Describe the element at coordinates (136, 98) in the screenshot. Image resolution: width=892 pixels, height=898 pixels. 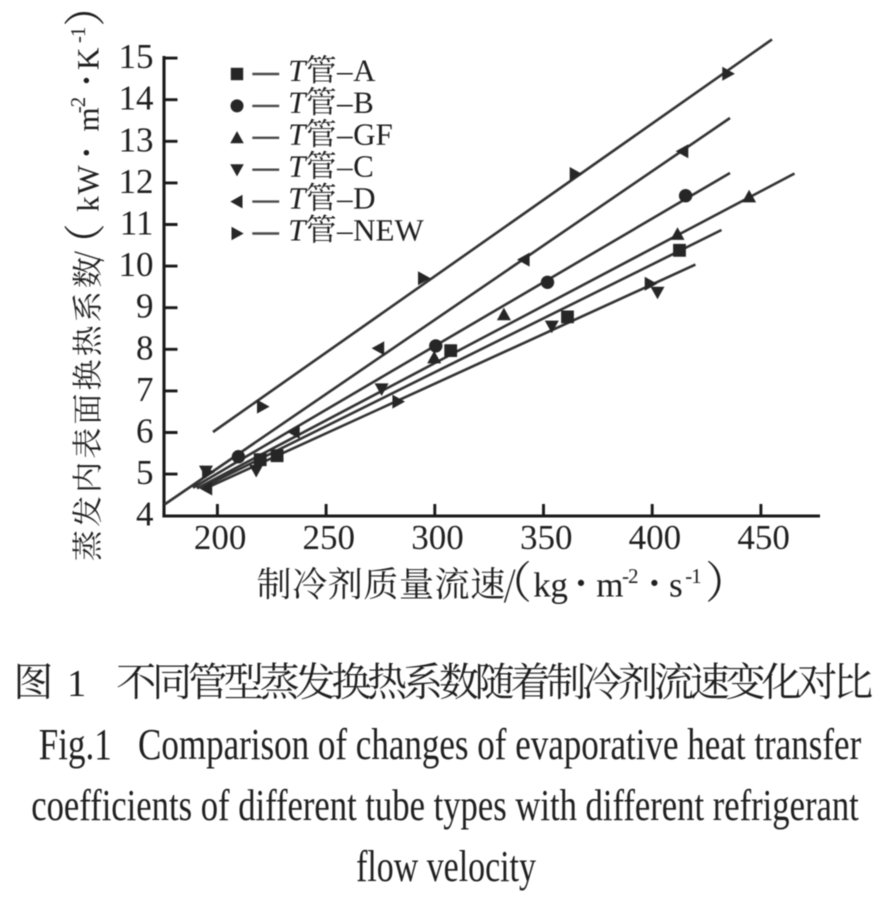
I see `svg-text: 14` at that location.